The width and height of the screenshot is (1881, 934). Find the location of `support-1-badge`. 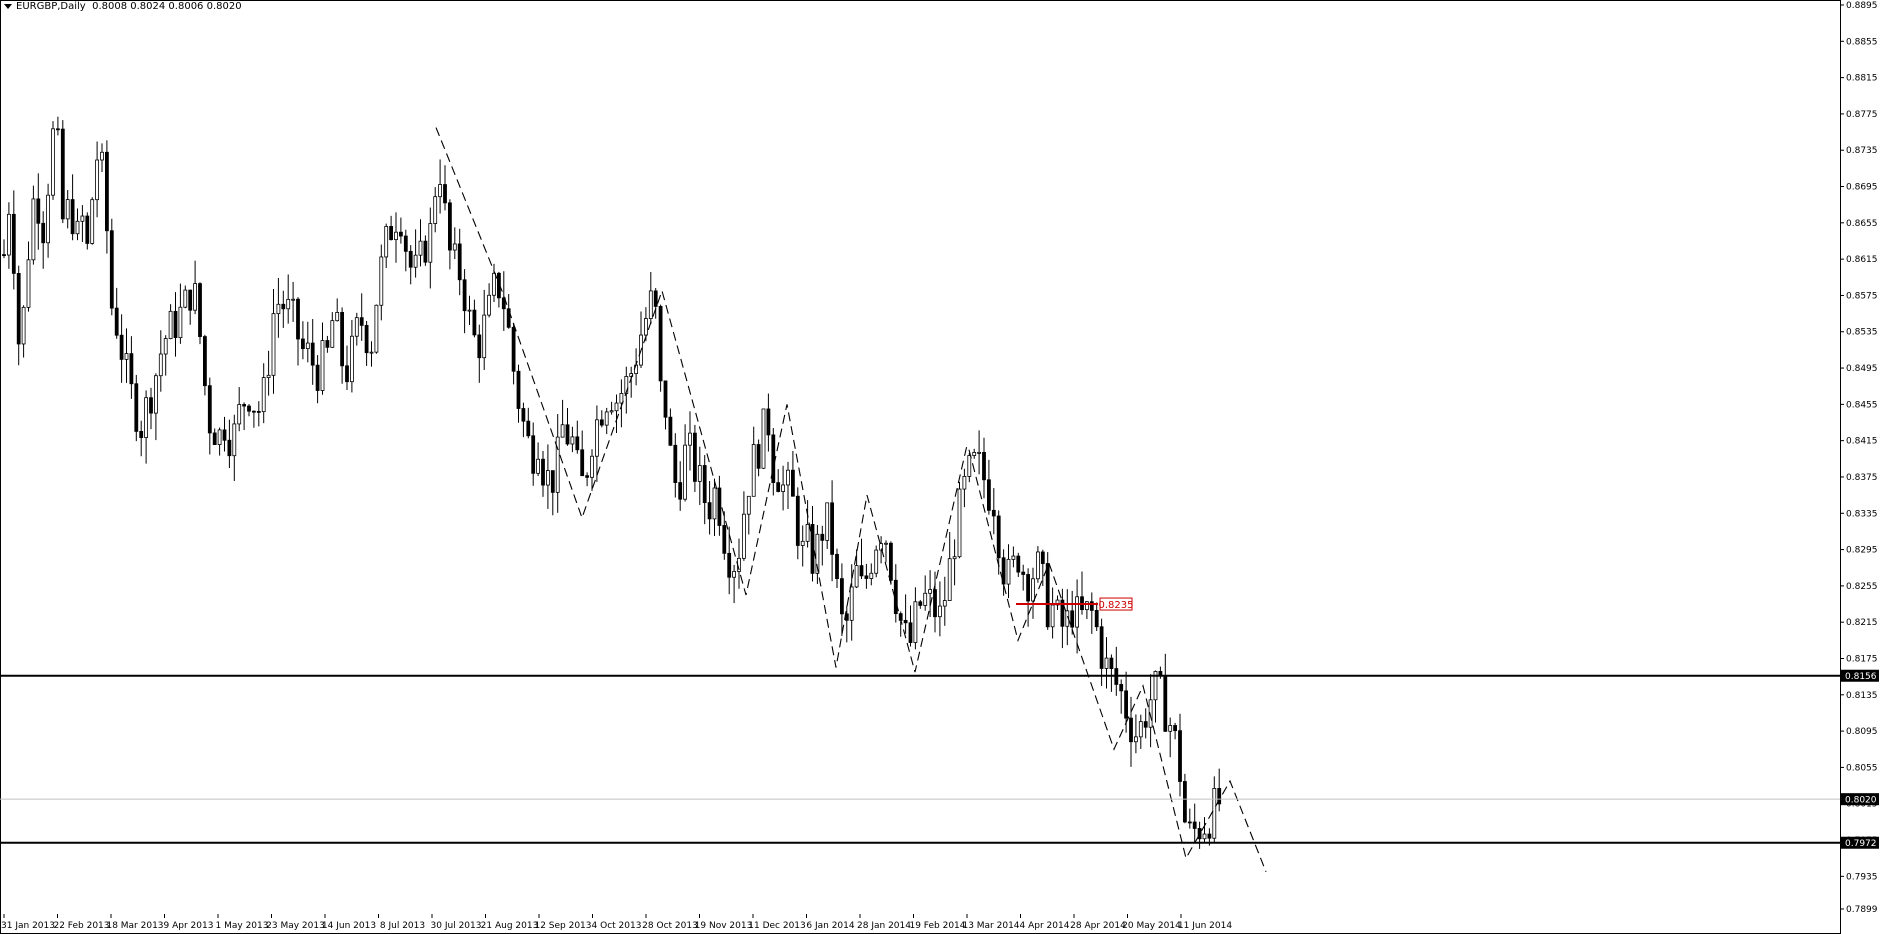

support-1-badge is located at coordinates (1860, 842).